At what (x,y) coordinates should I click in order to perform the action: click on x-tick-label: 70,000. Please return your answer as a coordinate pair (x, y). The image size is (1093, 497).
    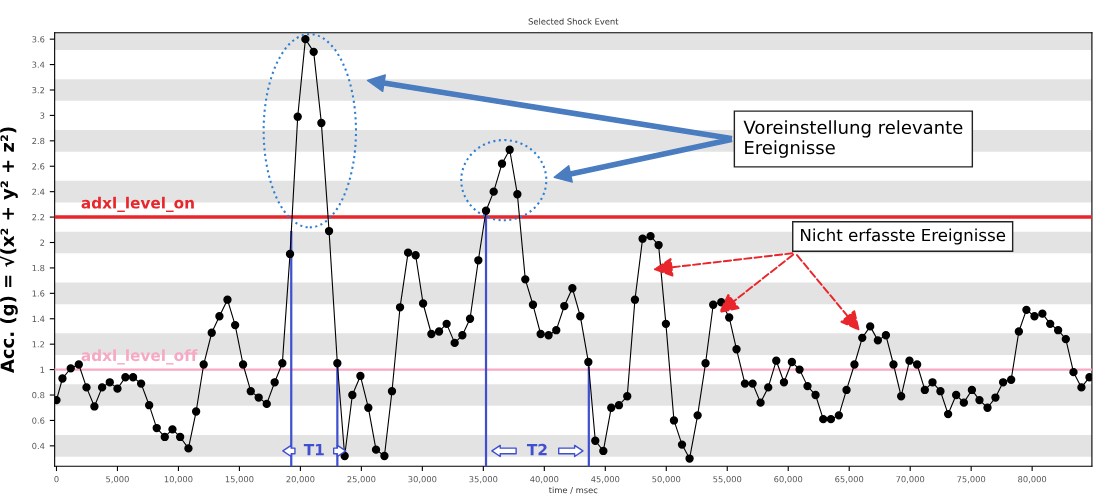
    Looking at the image, I should click on (910, 480).